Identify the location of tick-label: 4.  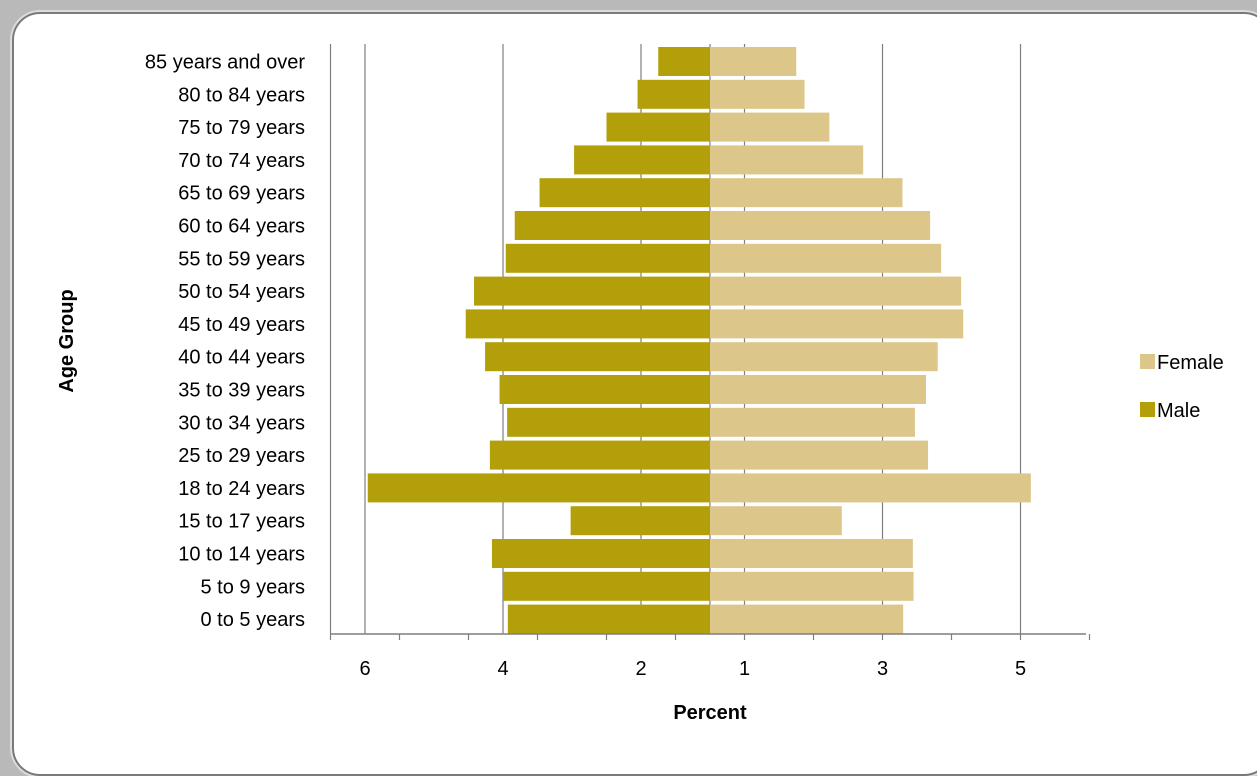
(502, 669).